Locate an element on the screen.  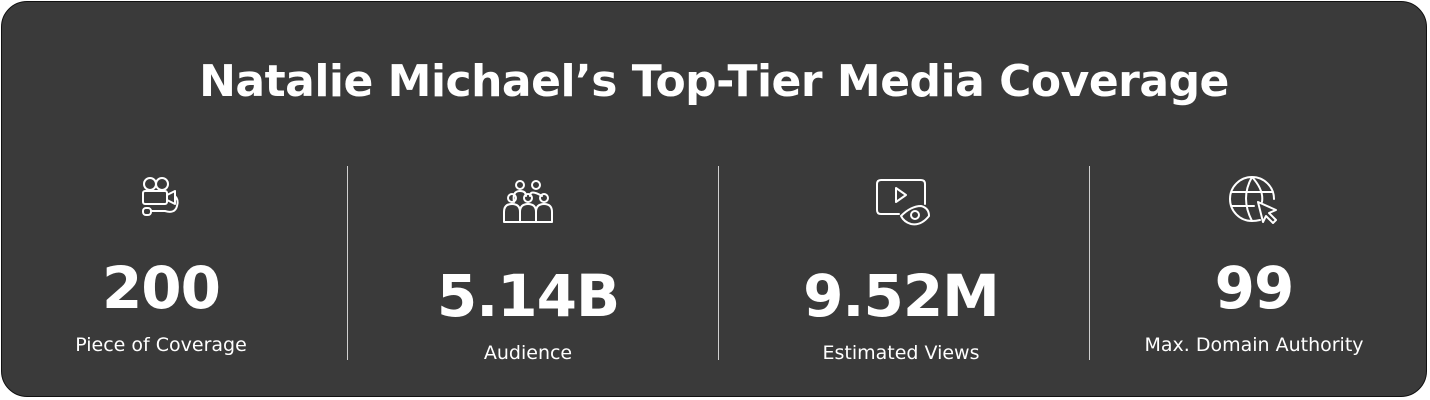
camera-icon is located at coordinates (160, 196).